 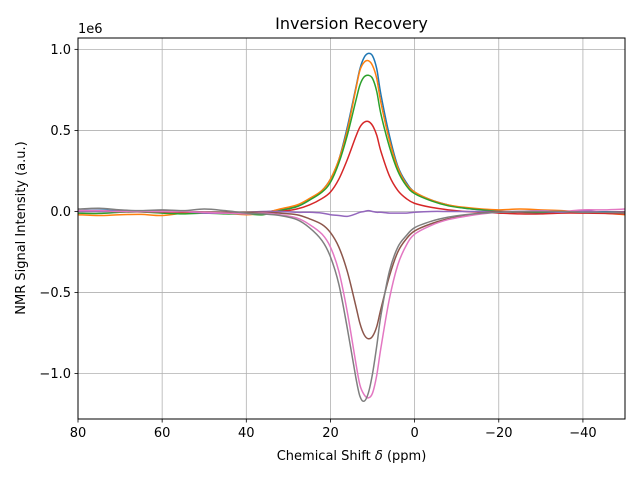 I want to click on chart-title: Inversion Recovery, so click(x=351, y=23).